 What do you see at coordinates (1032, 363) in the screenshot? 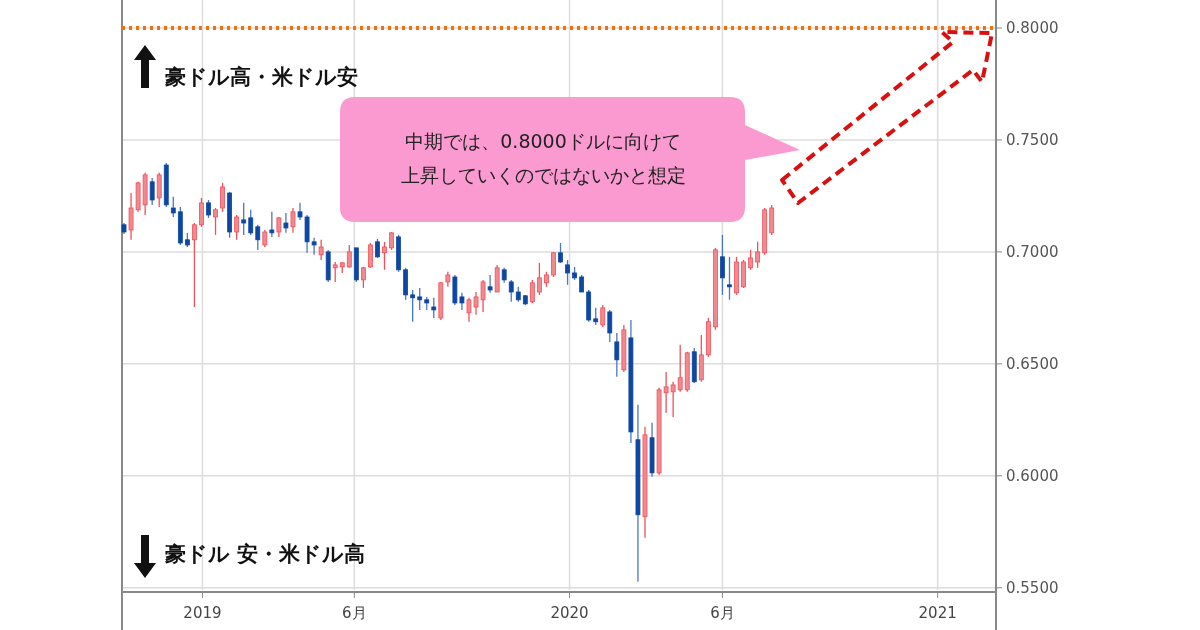
I see `y-tick-label: 0.6500` at bounding box center [1032, 363].